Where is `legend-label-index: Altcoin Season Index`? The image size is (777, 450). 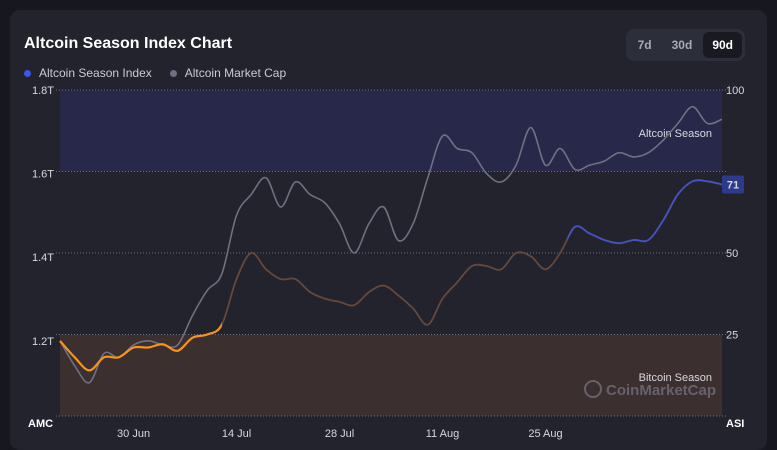 legend-label-index: Altcoin Season Index is located at coordinates (95, 73).